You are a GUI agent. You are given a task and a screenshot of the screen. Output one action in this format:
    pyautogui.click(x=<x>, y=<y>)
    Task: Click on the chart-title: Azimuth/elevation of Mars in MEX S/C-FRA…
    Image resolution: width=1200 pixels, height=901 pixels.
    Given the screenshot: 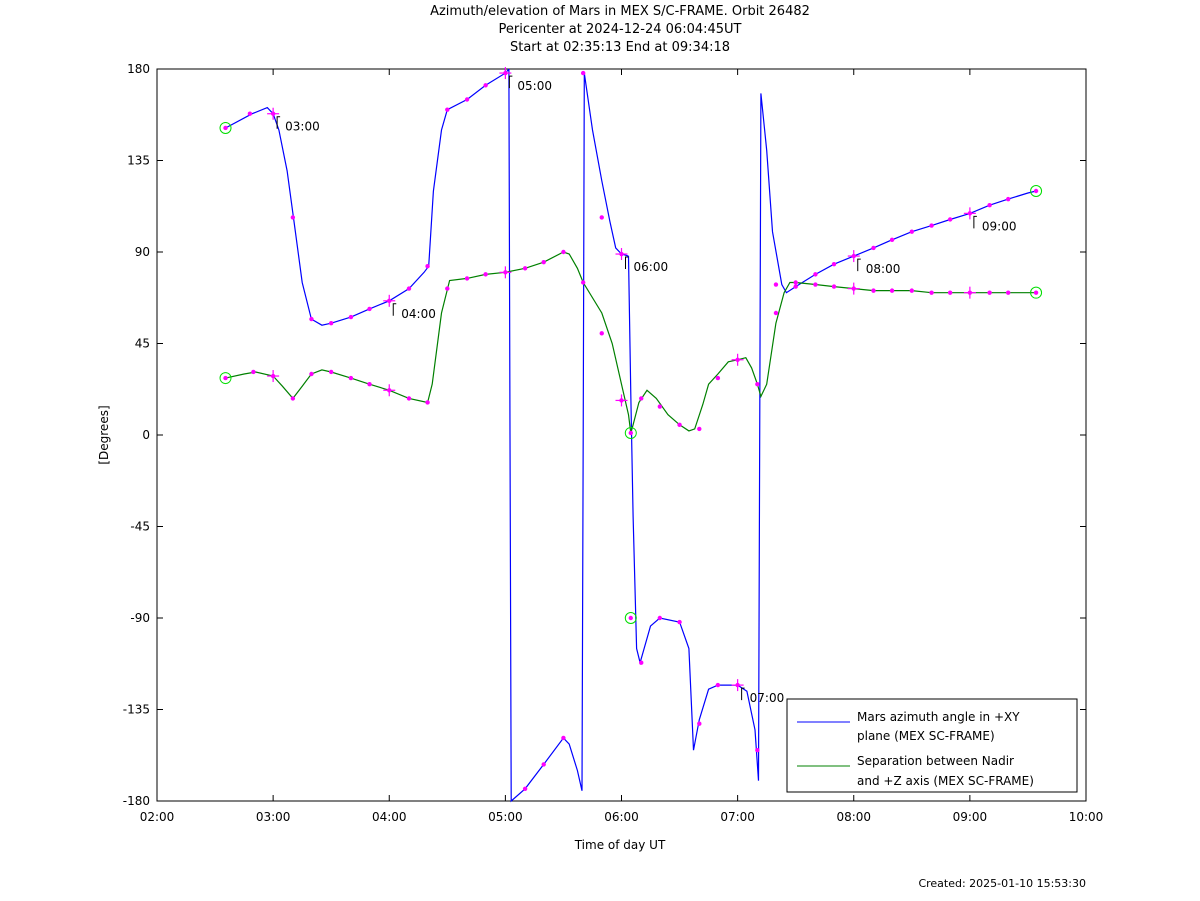 What is the action you would take?
    pyautogui.click(x=620, y=11)
    